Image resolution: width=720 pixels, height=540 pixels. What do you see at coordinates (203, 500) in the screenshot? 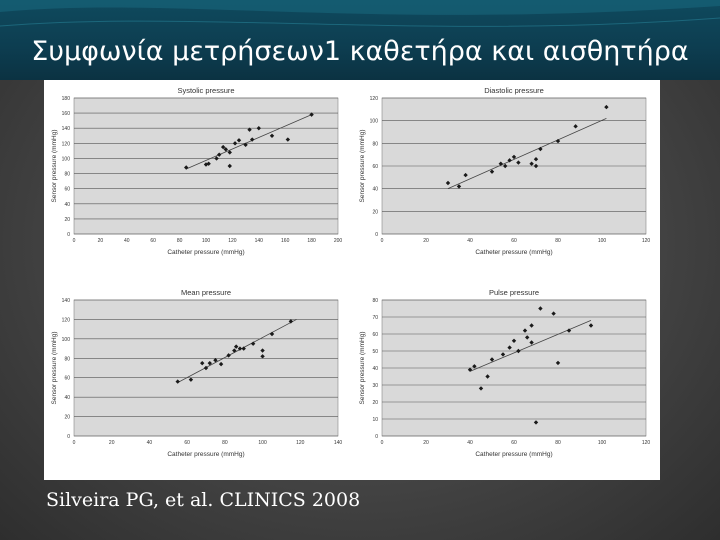
I see `citation-caption: Silveira PG, et al. CLINICS 2008` at bounding box center [203, 500].